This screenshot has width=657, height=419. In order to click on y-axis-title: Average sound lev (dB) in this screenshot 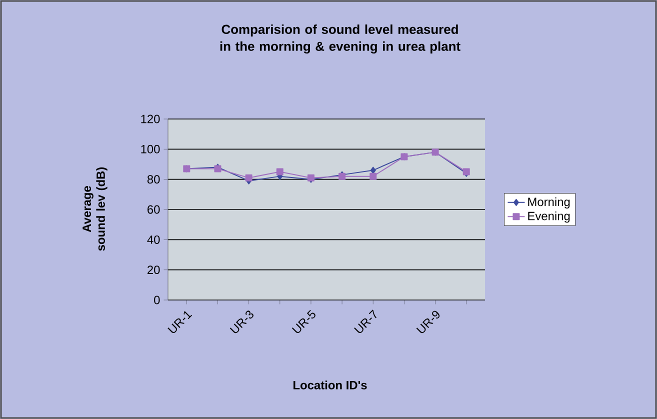, I will do `click(95, 209)`.